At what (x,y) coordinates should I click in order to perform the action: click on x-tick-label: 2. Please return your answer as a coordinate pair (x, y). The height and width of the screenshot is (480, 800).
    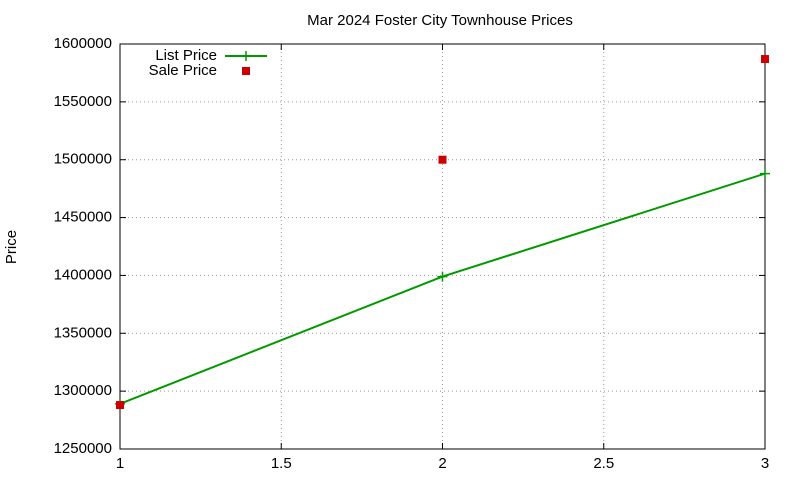
    Looking at the image, I should click on (442, 463).